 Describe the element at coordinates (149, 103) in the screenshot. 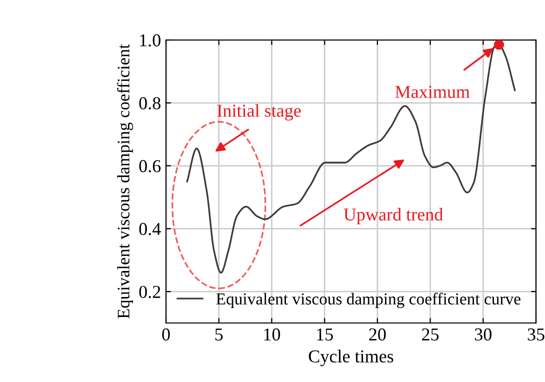

I see `y-tick-label: 0.8` at that location.